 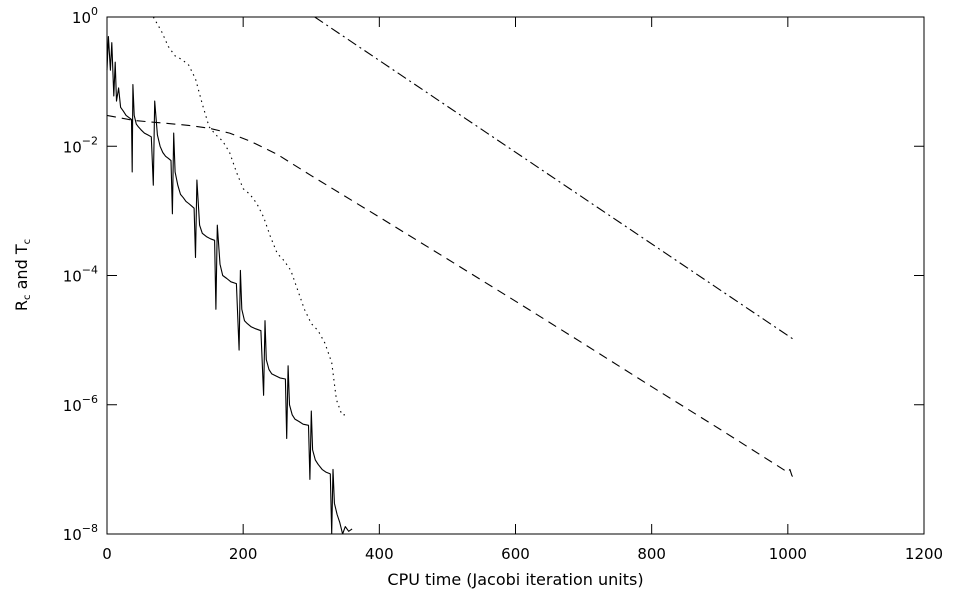 I want to click on x-tick-label: 1000, so click(x=788, y=554).